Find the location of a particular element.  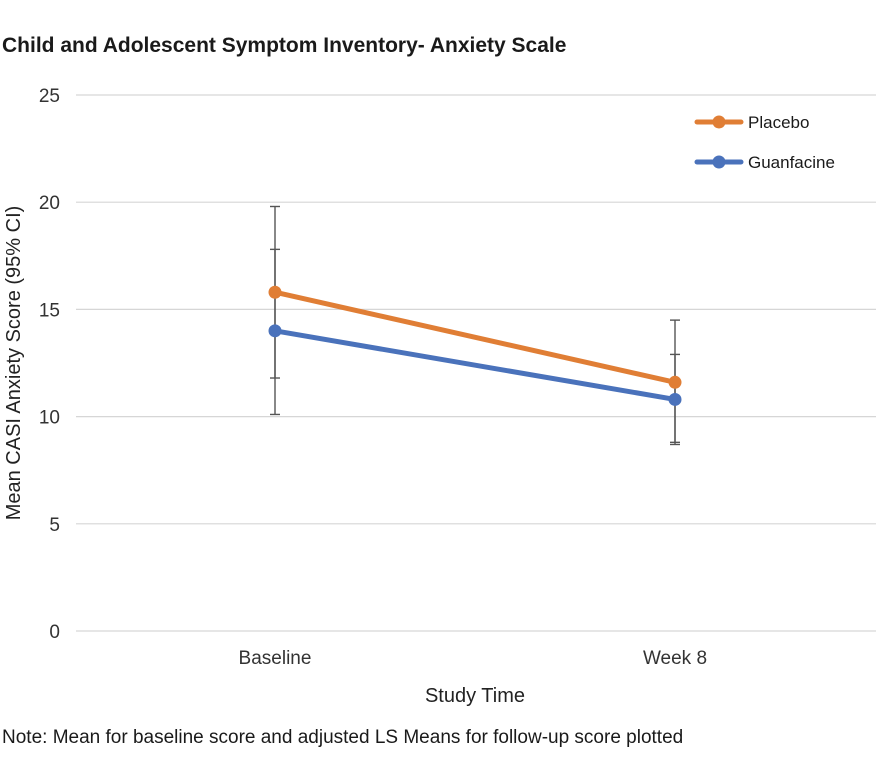

x-tick-labels: Baseline Week 8 is located at coordinates (473, 658).